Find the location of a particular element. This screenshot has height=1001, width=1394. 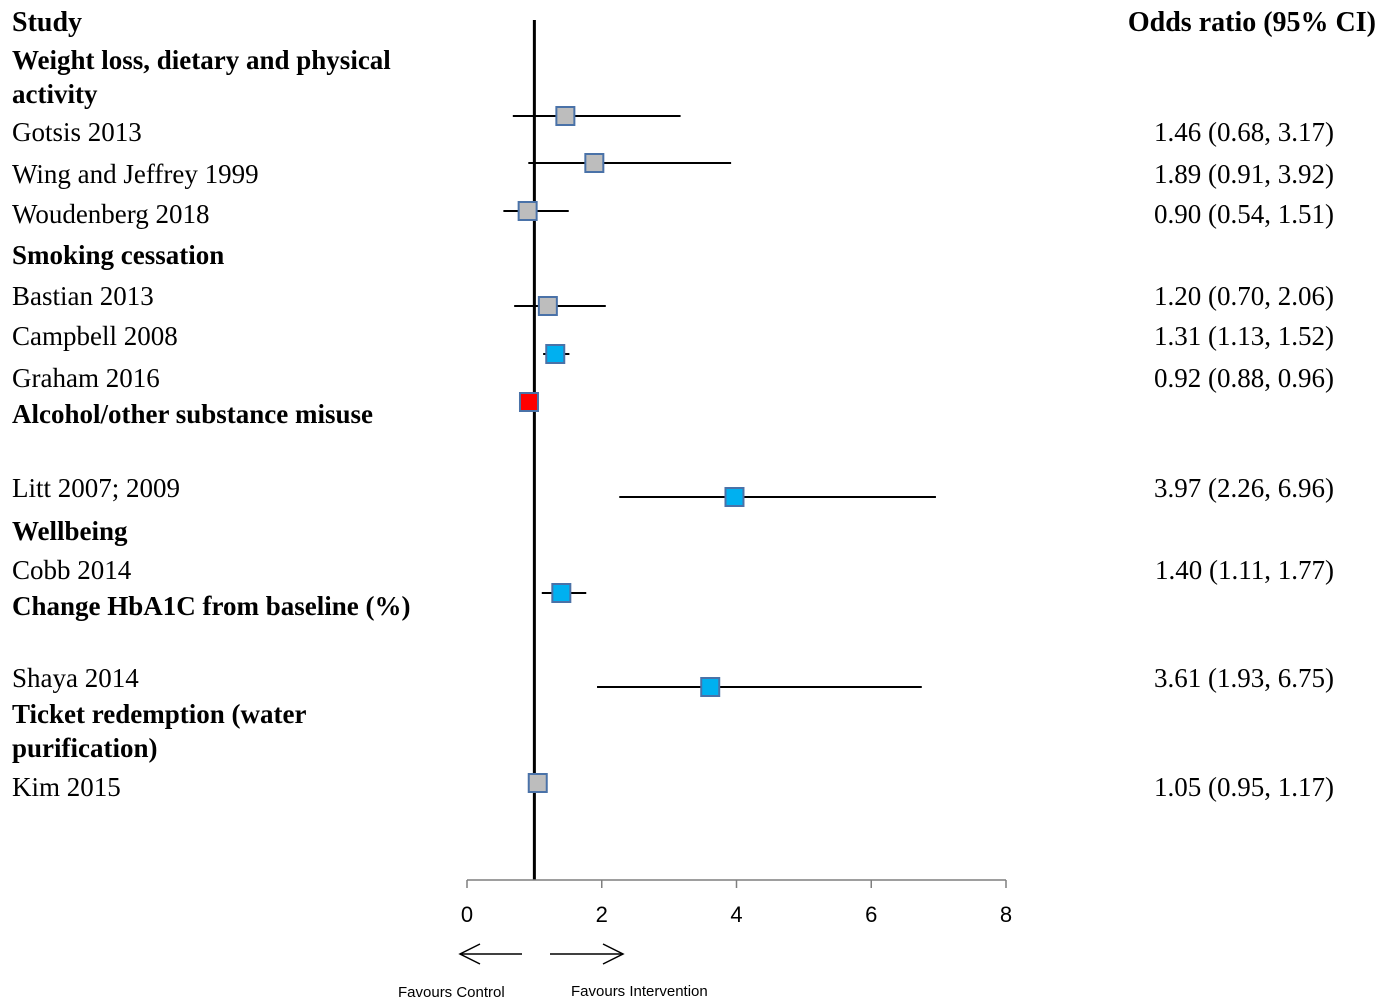

x-tick-label: 2 is located at coordinates (602, 914).